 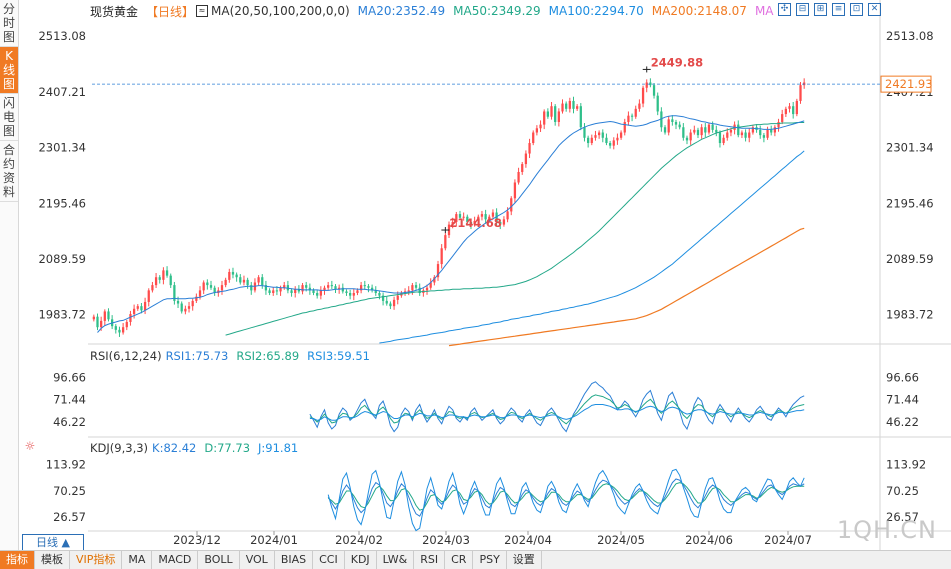 I want to click on expand-icon: ✣, so click(x=784, y=9).